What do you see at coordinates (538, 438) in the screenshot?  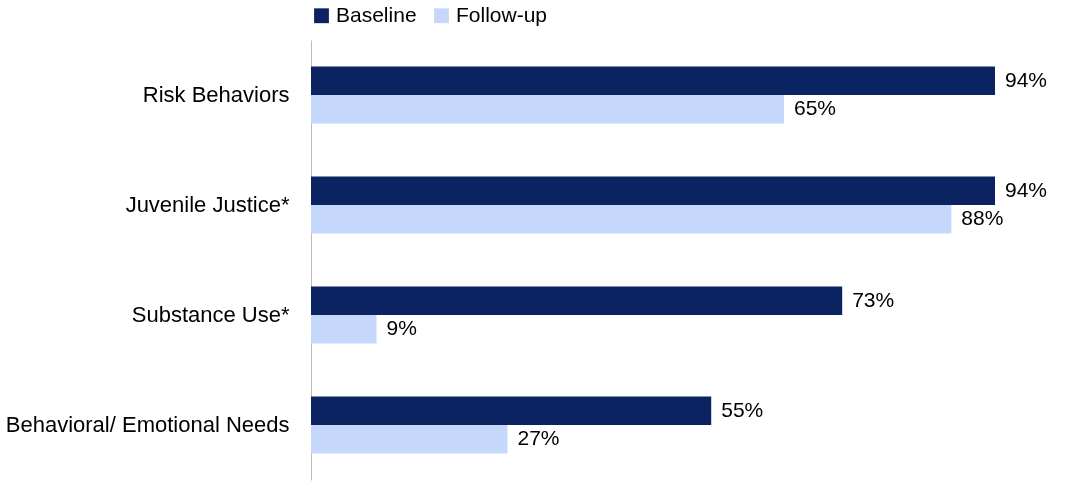 I see `data-label: 27%` at bounding box center [538, 438].